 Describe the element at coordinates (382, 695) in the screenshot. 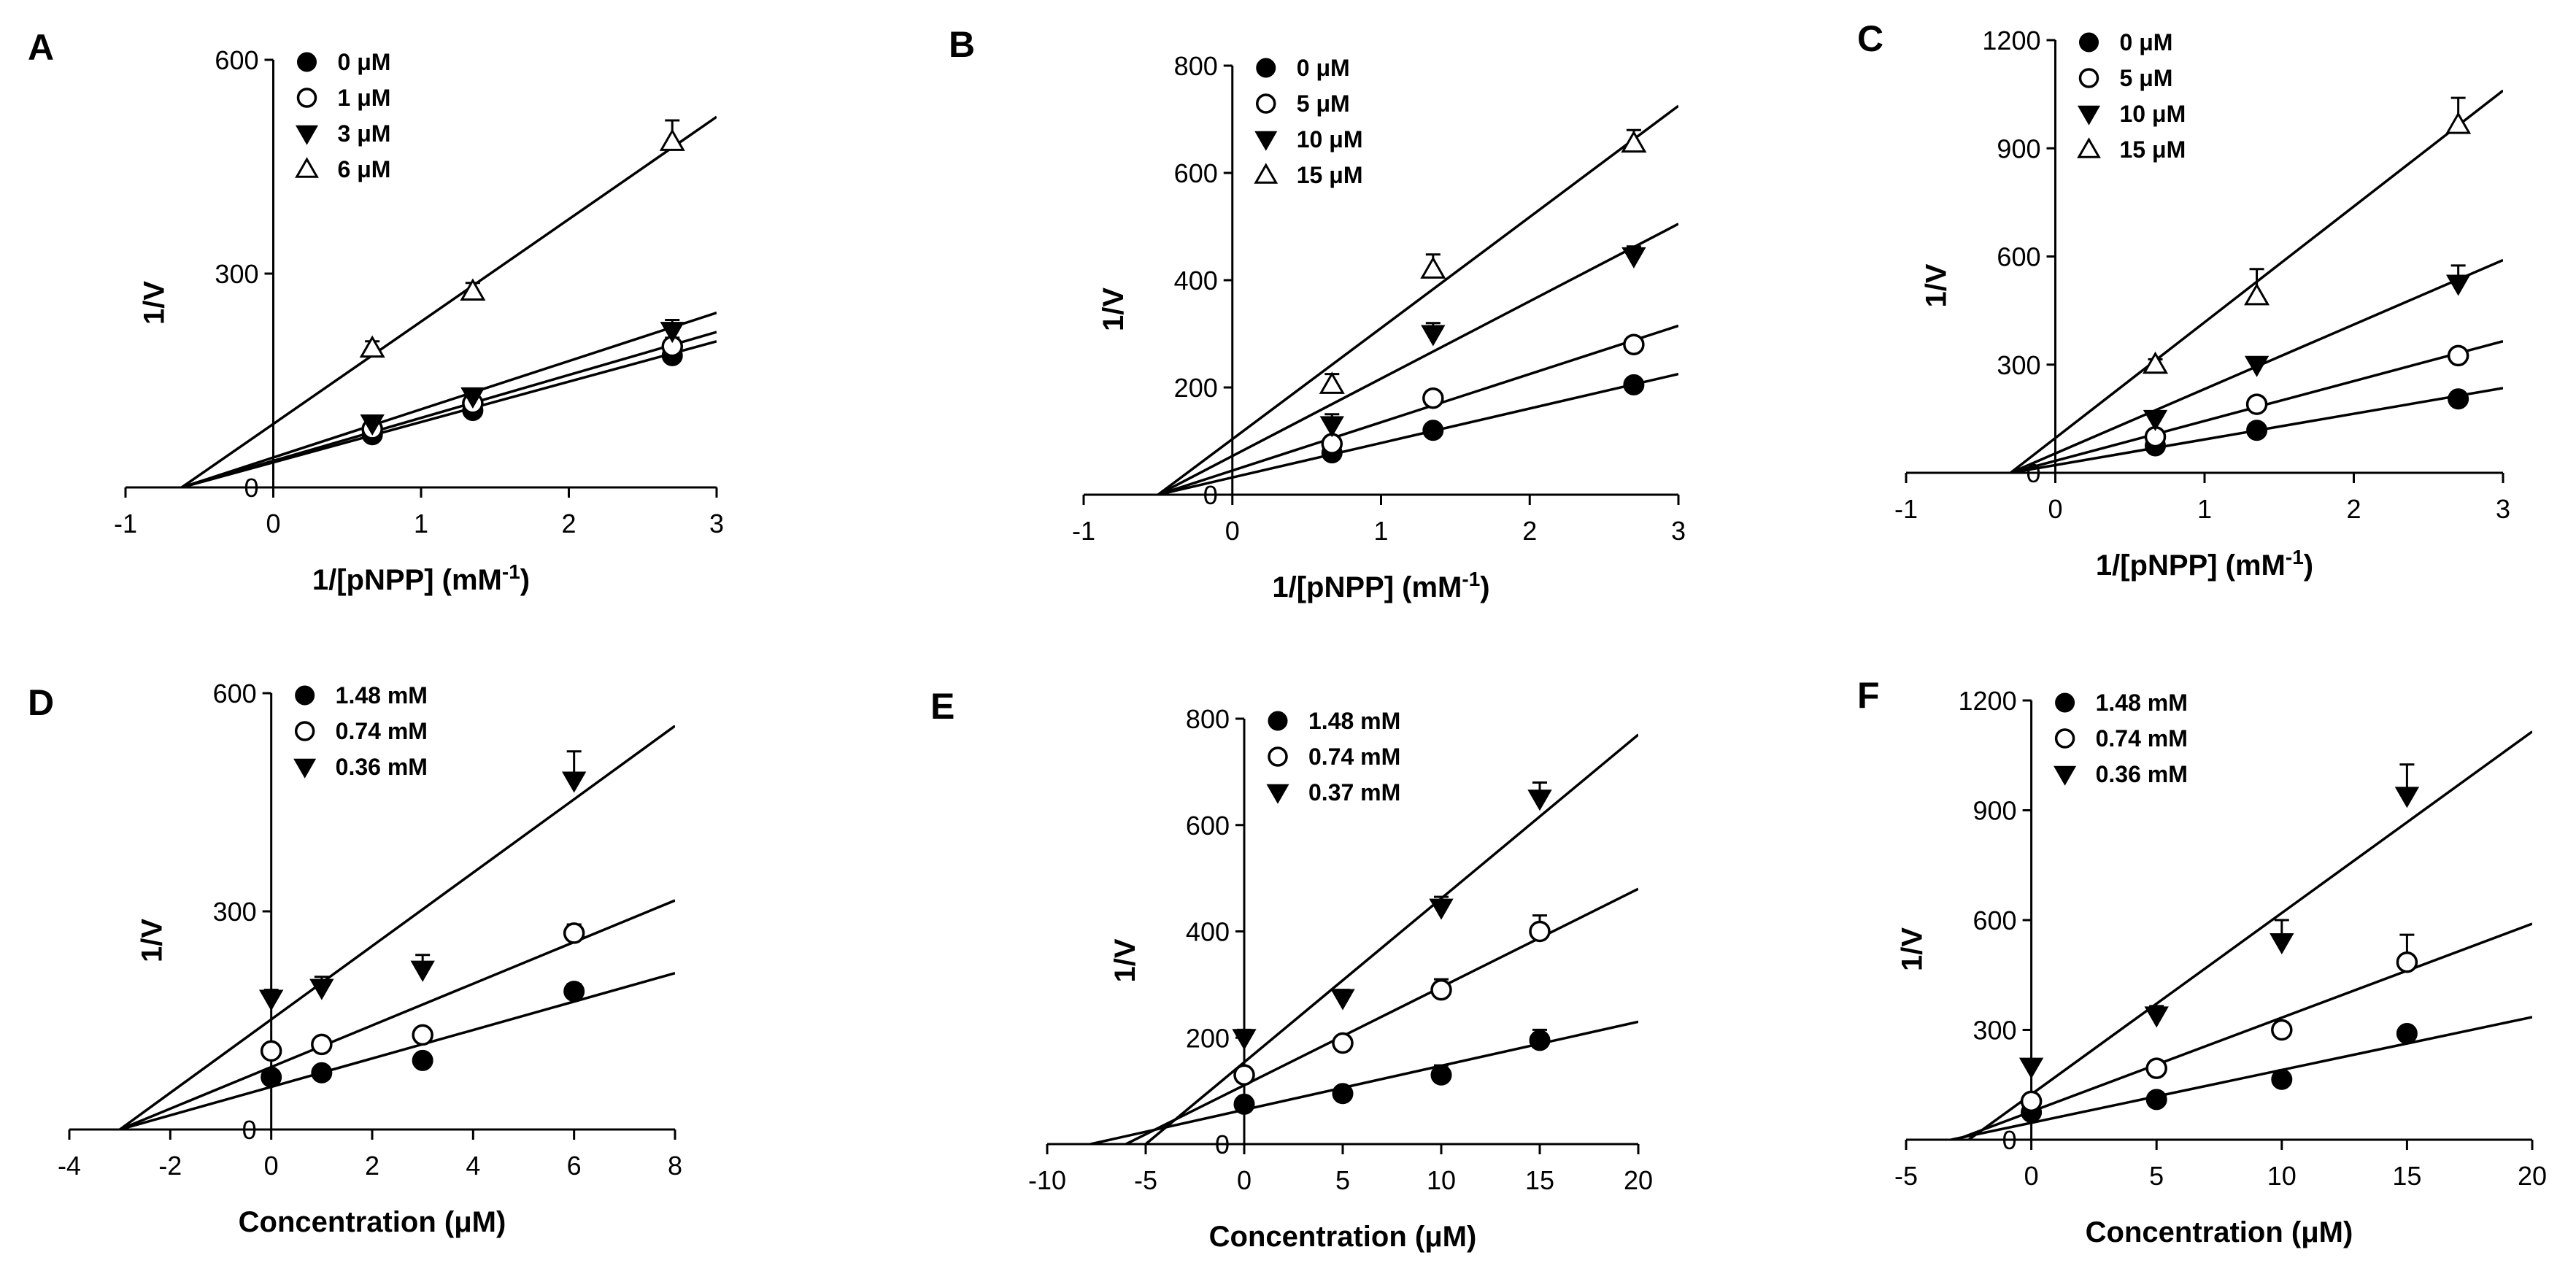

I see `legend-label: 1.48 mM` at that location.